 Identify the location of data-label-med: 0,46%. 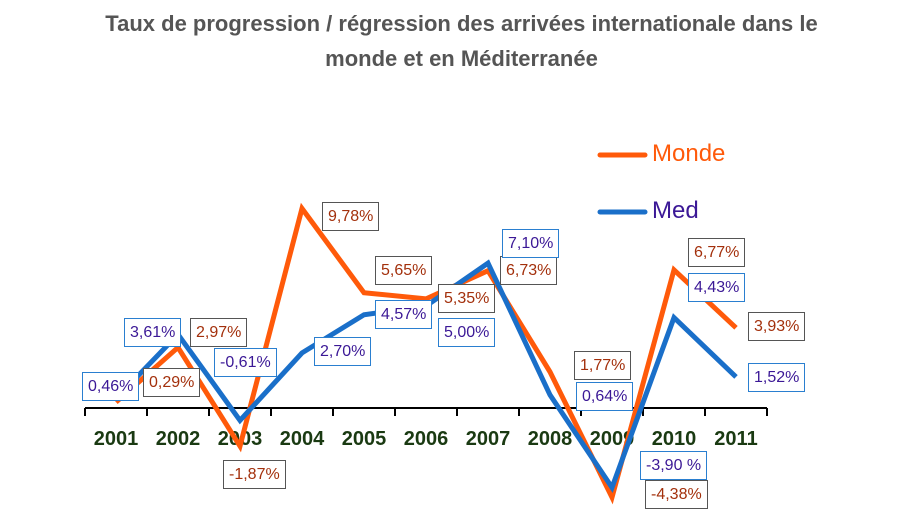
(111, 386).